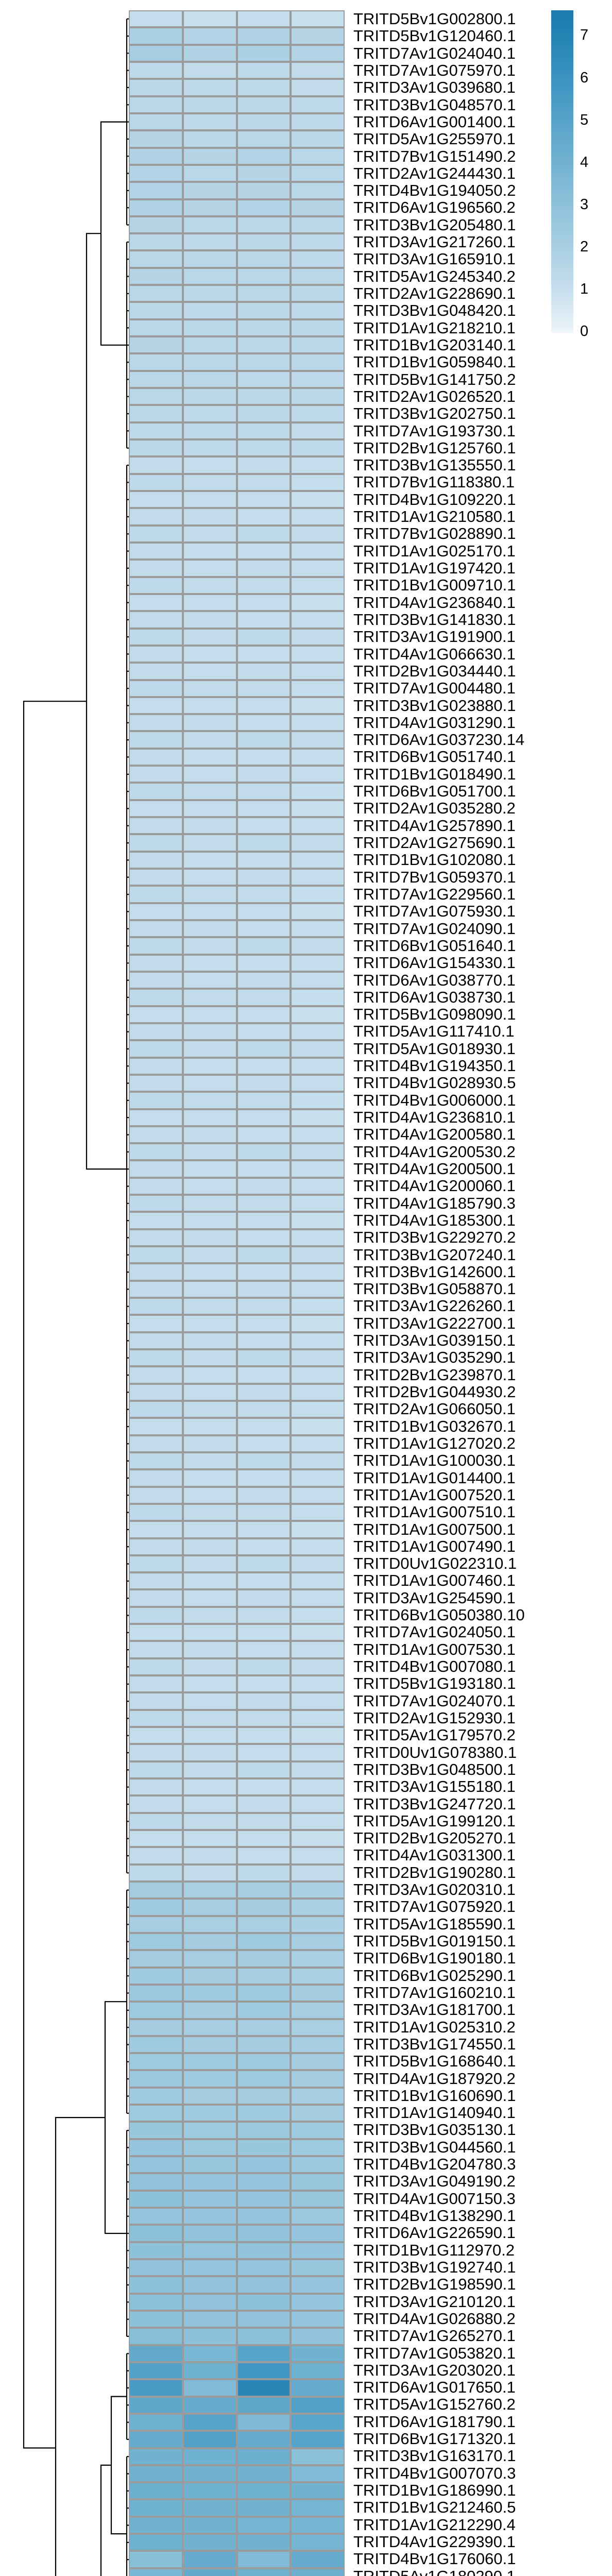 The width and height of the screenshot is (612, 2576). I want to click on row-label: TRITD4Bv1G007080.1, so click(434, 1666).